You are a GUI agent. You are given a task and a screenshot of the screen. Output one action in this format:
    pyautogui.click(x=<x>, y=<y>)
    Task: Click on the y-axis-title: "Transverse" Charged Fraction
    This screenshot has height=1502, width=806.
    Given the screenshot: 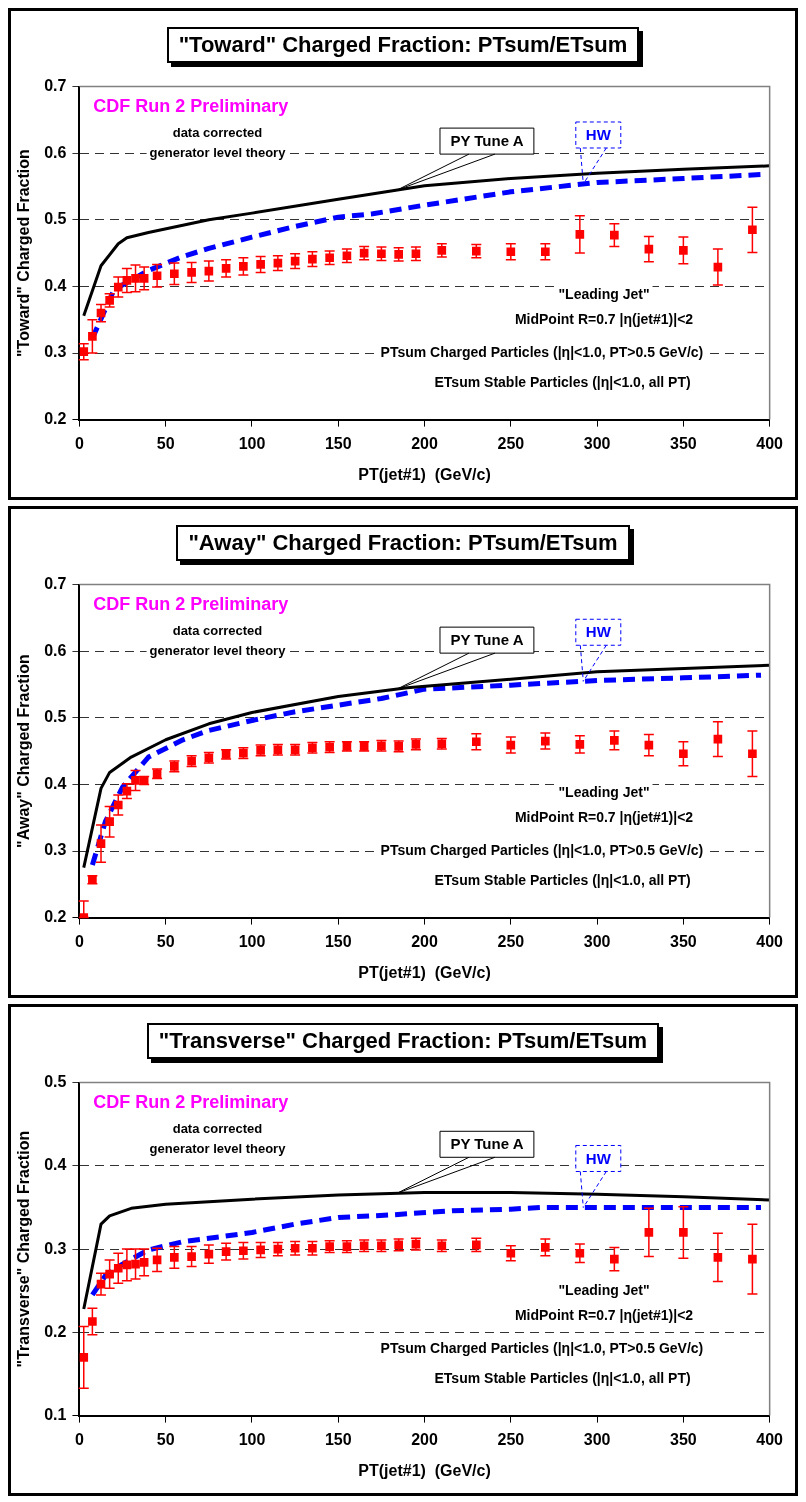 What is the action you would take?
    pyautogui.click(x=24, y=1249)
    